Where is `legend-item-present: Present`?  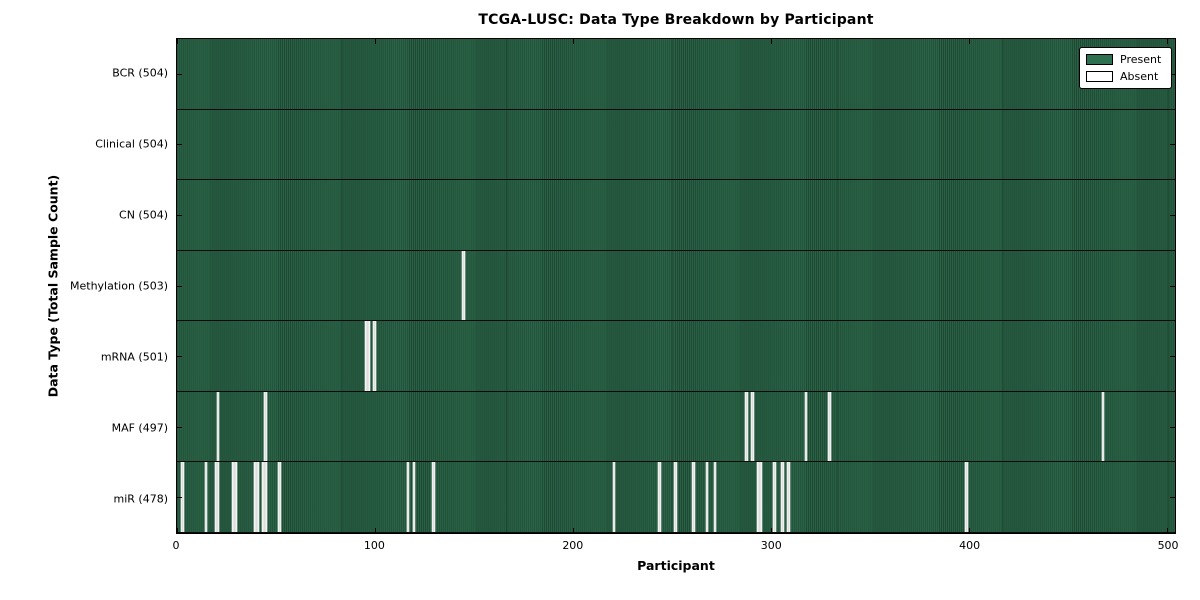
legend-item-present: Present is located at coordinates (1125, 59).